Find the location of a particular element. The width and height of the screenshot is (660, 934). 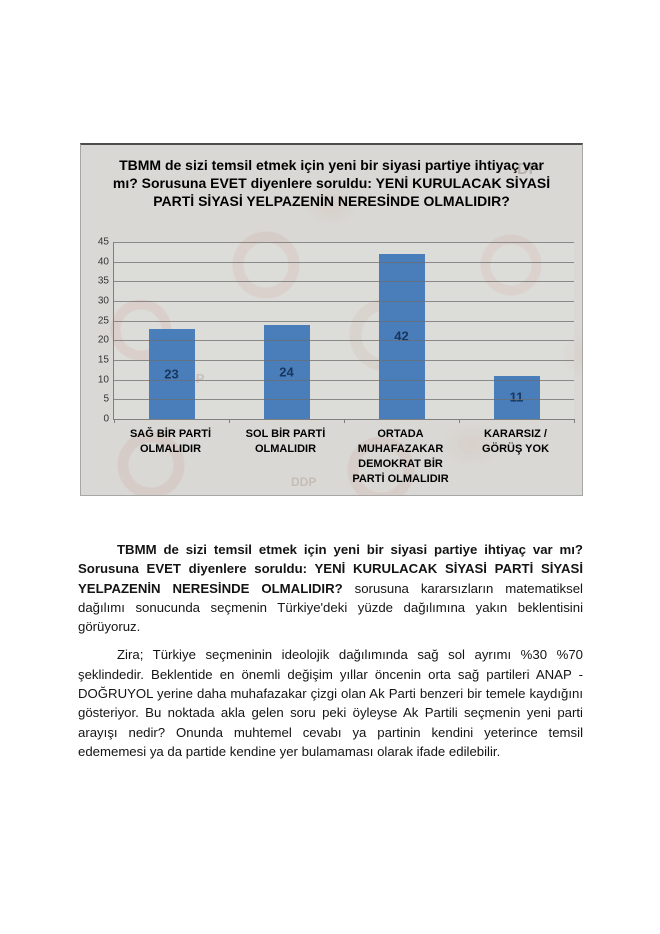

plot-area: 23 24 42 11 is located at coordinates (344, 332).